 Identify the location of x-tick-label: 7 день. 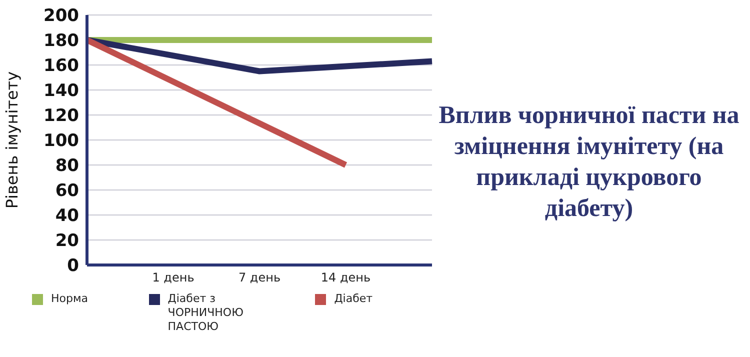
(259, 277).